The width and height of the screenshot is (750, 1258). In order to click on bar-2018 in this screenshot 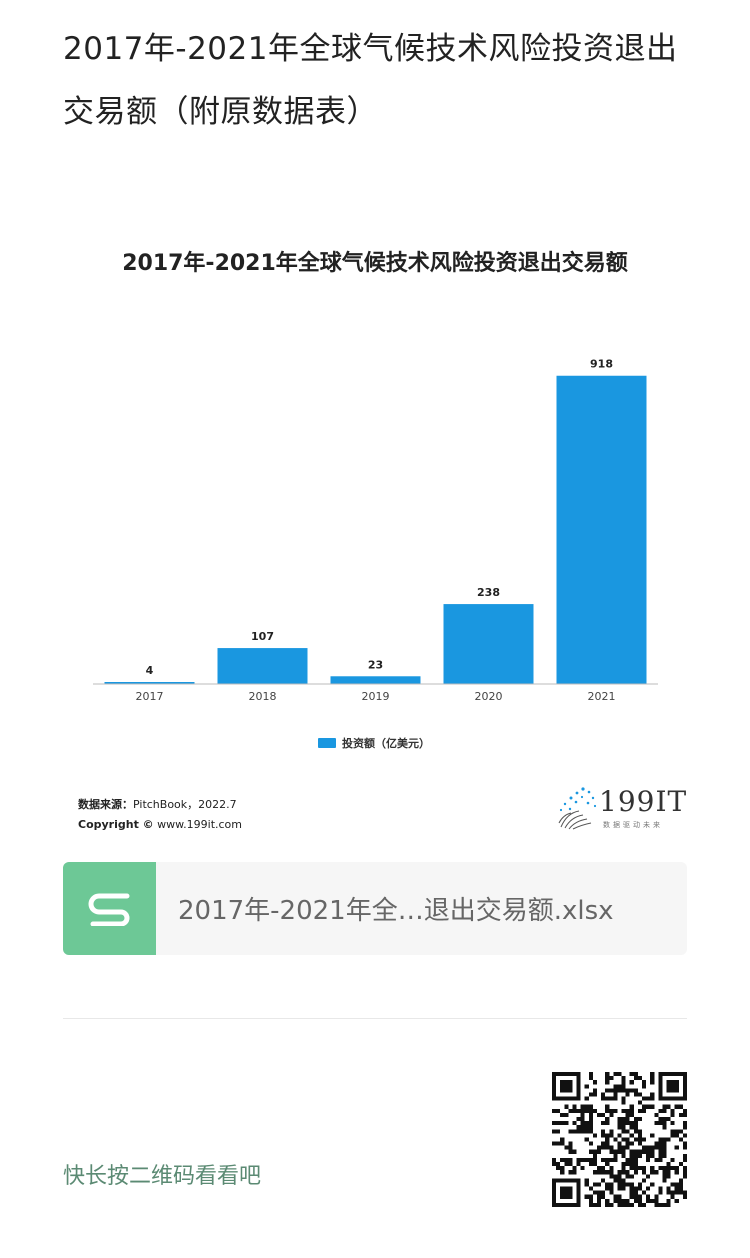, I will do `click(262, 666)`.